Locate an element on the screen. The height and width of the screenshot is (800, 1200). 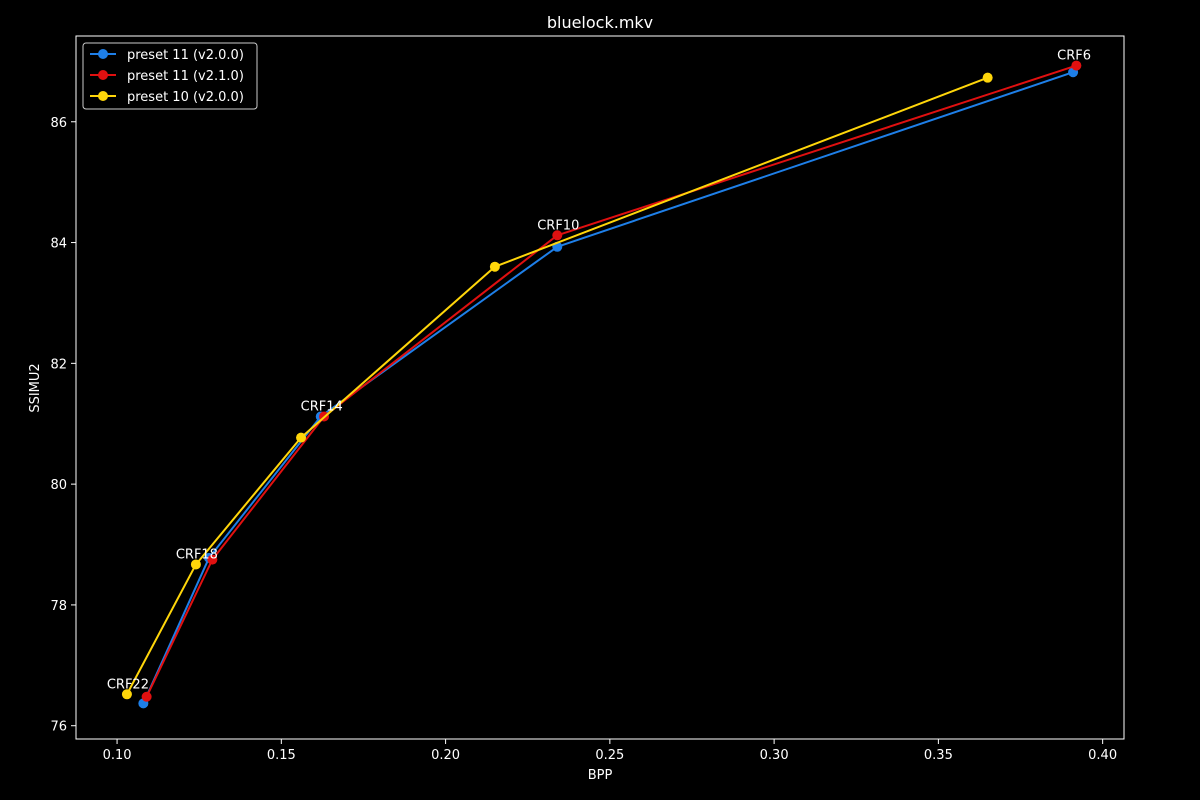
annotation-label: CRF18 is located at coordinates (197, 554).